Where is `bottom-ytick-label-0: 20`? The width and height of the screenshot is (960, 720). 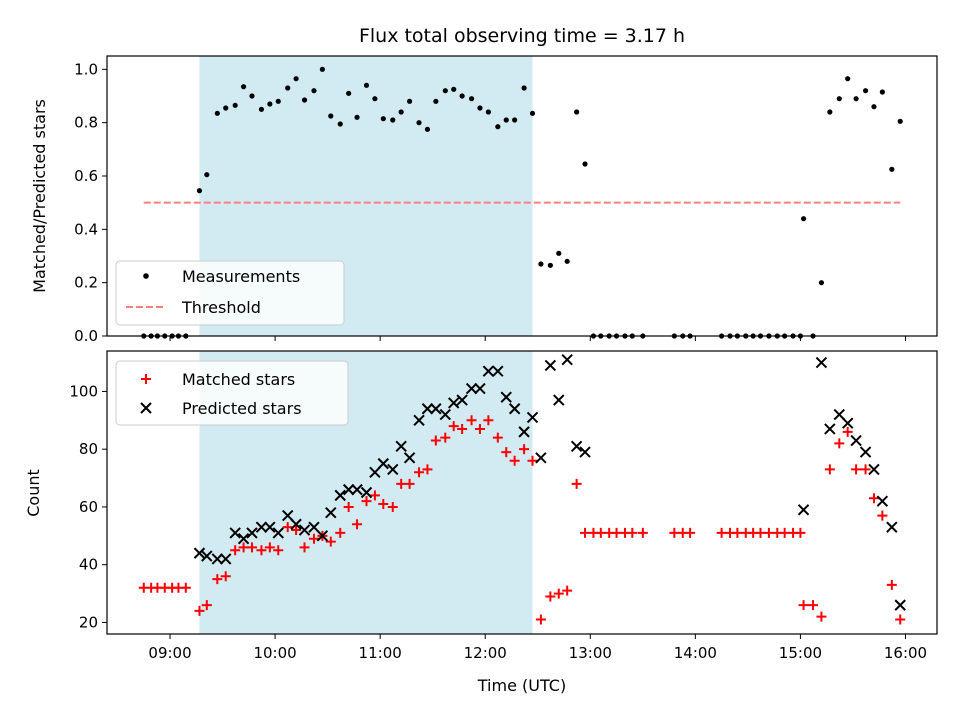
bottom-ytick-label-0: 20 is located at coordinates (88, 622).